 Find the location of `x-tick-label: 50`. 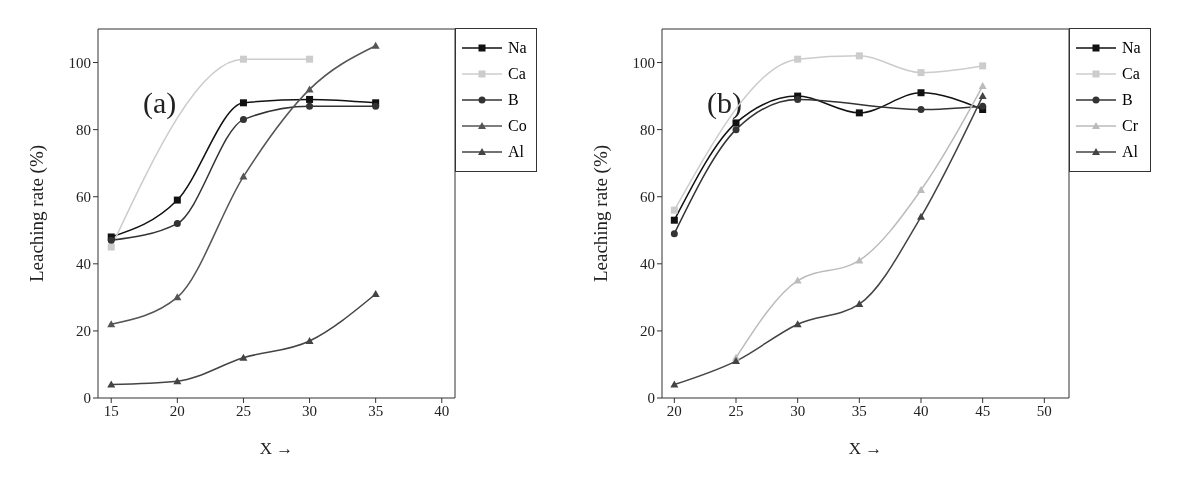

x-tick-label: 50 is located at coordinates (1044, 410).